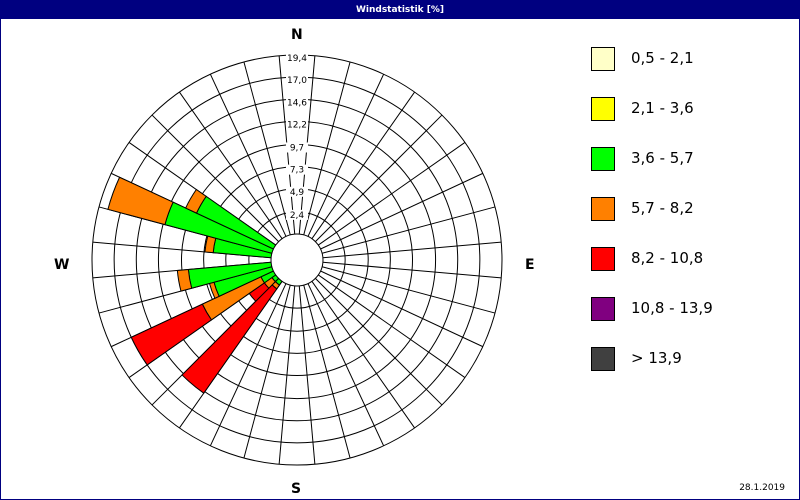 The width and height of the screenshot is (800, 500). I want to click on radial-tick-labels: 2,4 4,9 7,3 9,7 12,2 14,6 17,0 19,4, so click(297, 137).